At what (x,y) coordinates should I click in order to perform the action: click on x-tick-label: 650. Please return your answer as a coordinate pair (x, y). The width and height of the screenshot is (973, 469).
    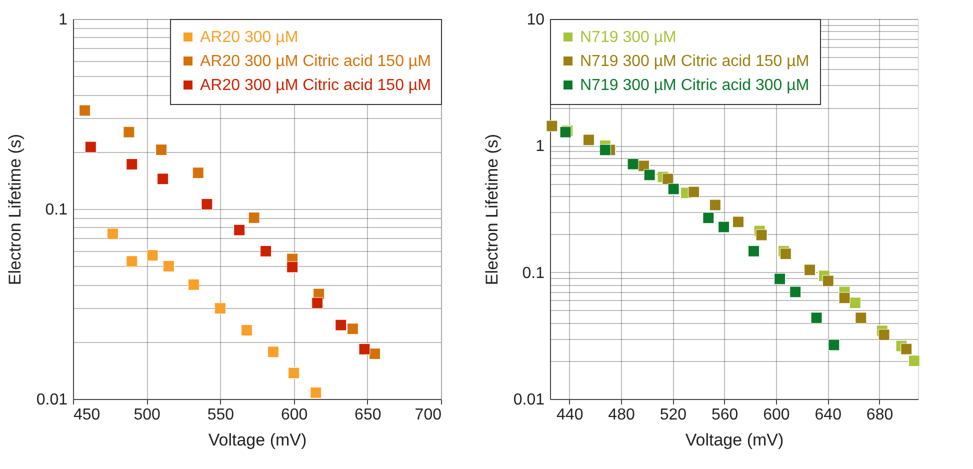
    Looking at the image, I should click on (368, 415).